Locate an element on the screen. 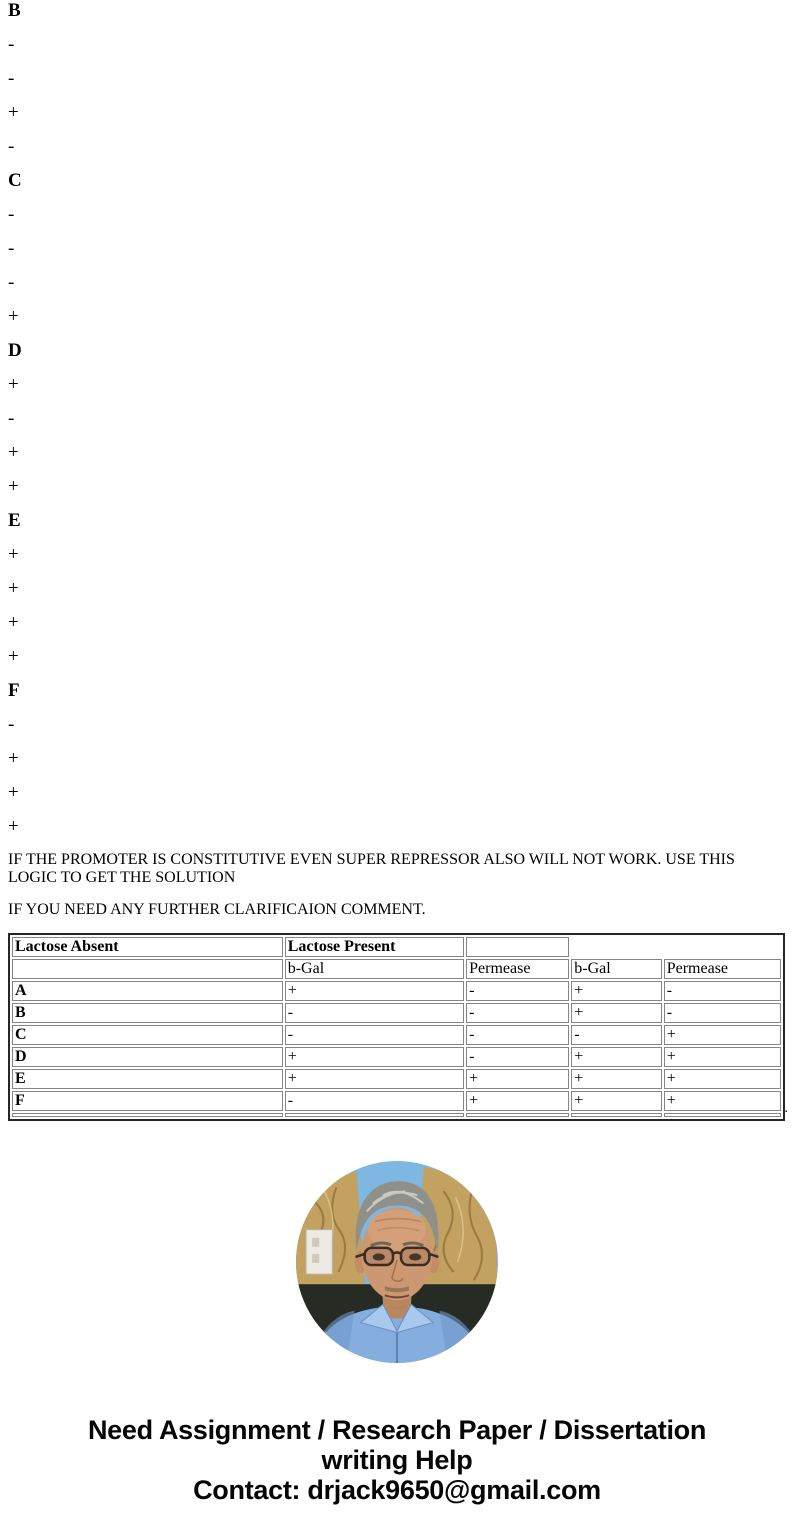 The width and height of the screenshot is (794, 1523). table-header-cell: Lactose Present is located at coordinates (374, 947).